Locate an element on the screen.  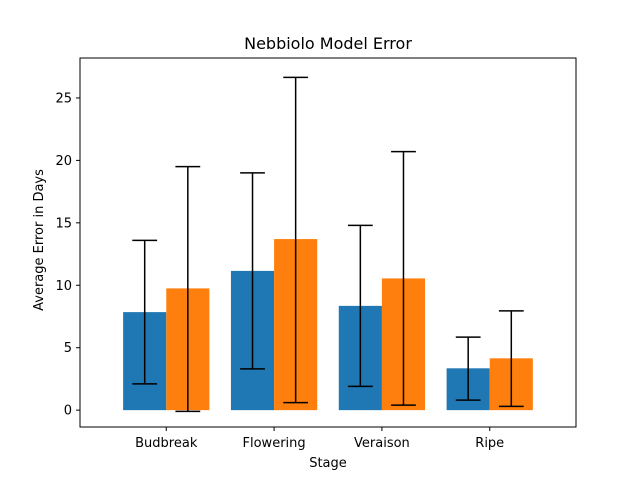
chart-title: Nebbiolo Model Error is located at coordinates (328, 43).